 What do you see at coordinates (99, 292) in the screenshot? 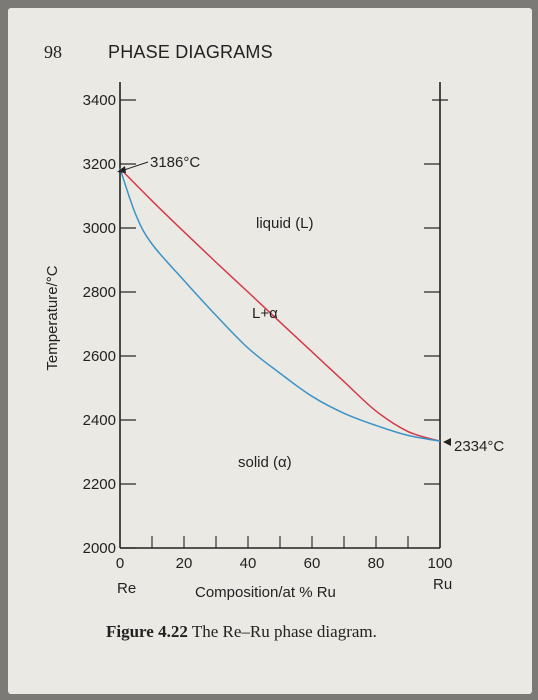
I see `y-tick-label: 2800` at bounding box center [99, 292].